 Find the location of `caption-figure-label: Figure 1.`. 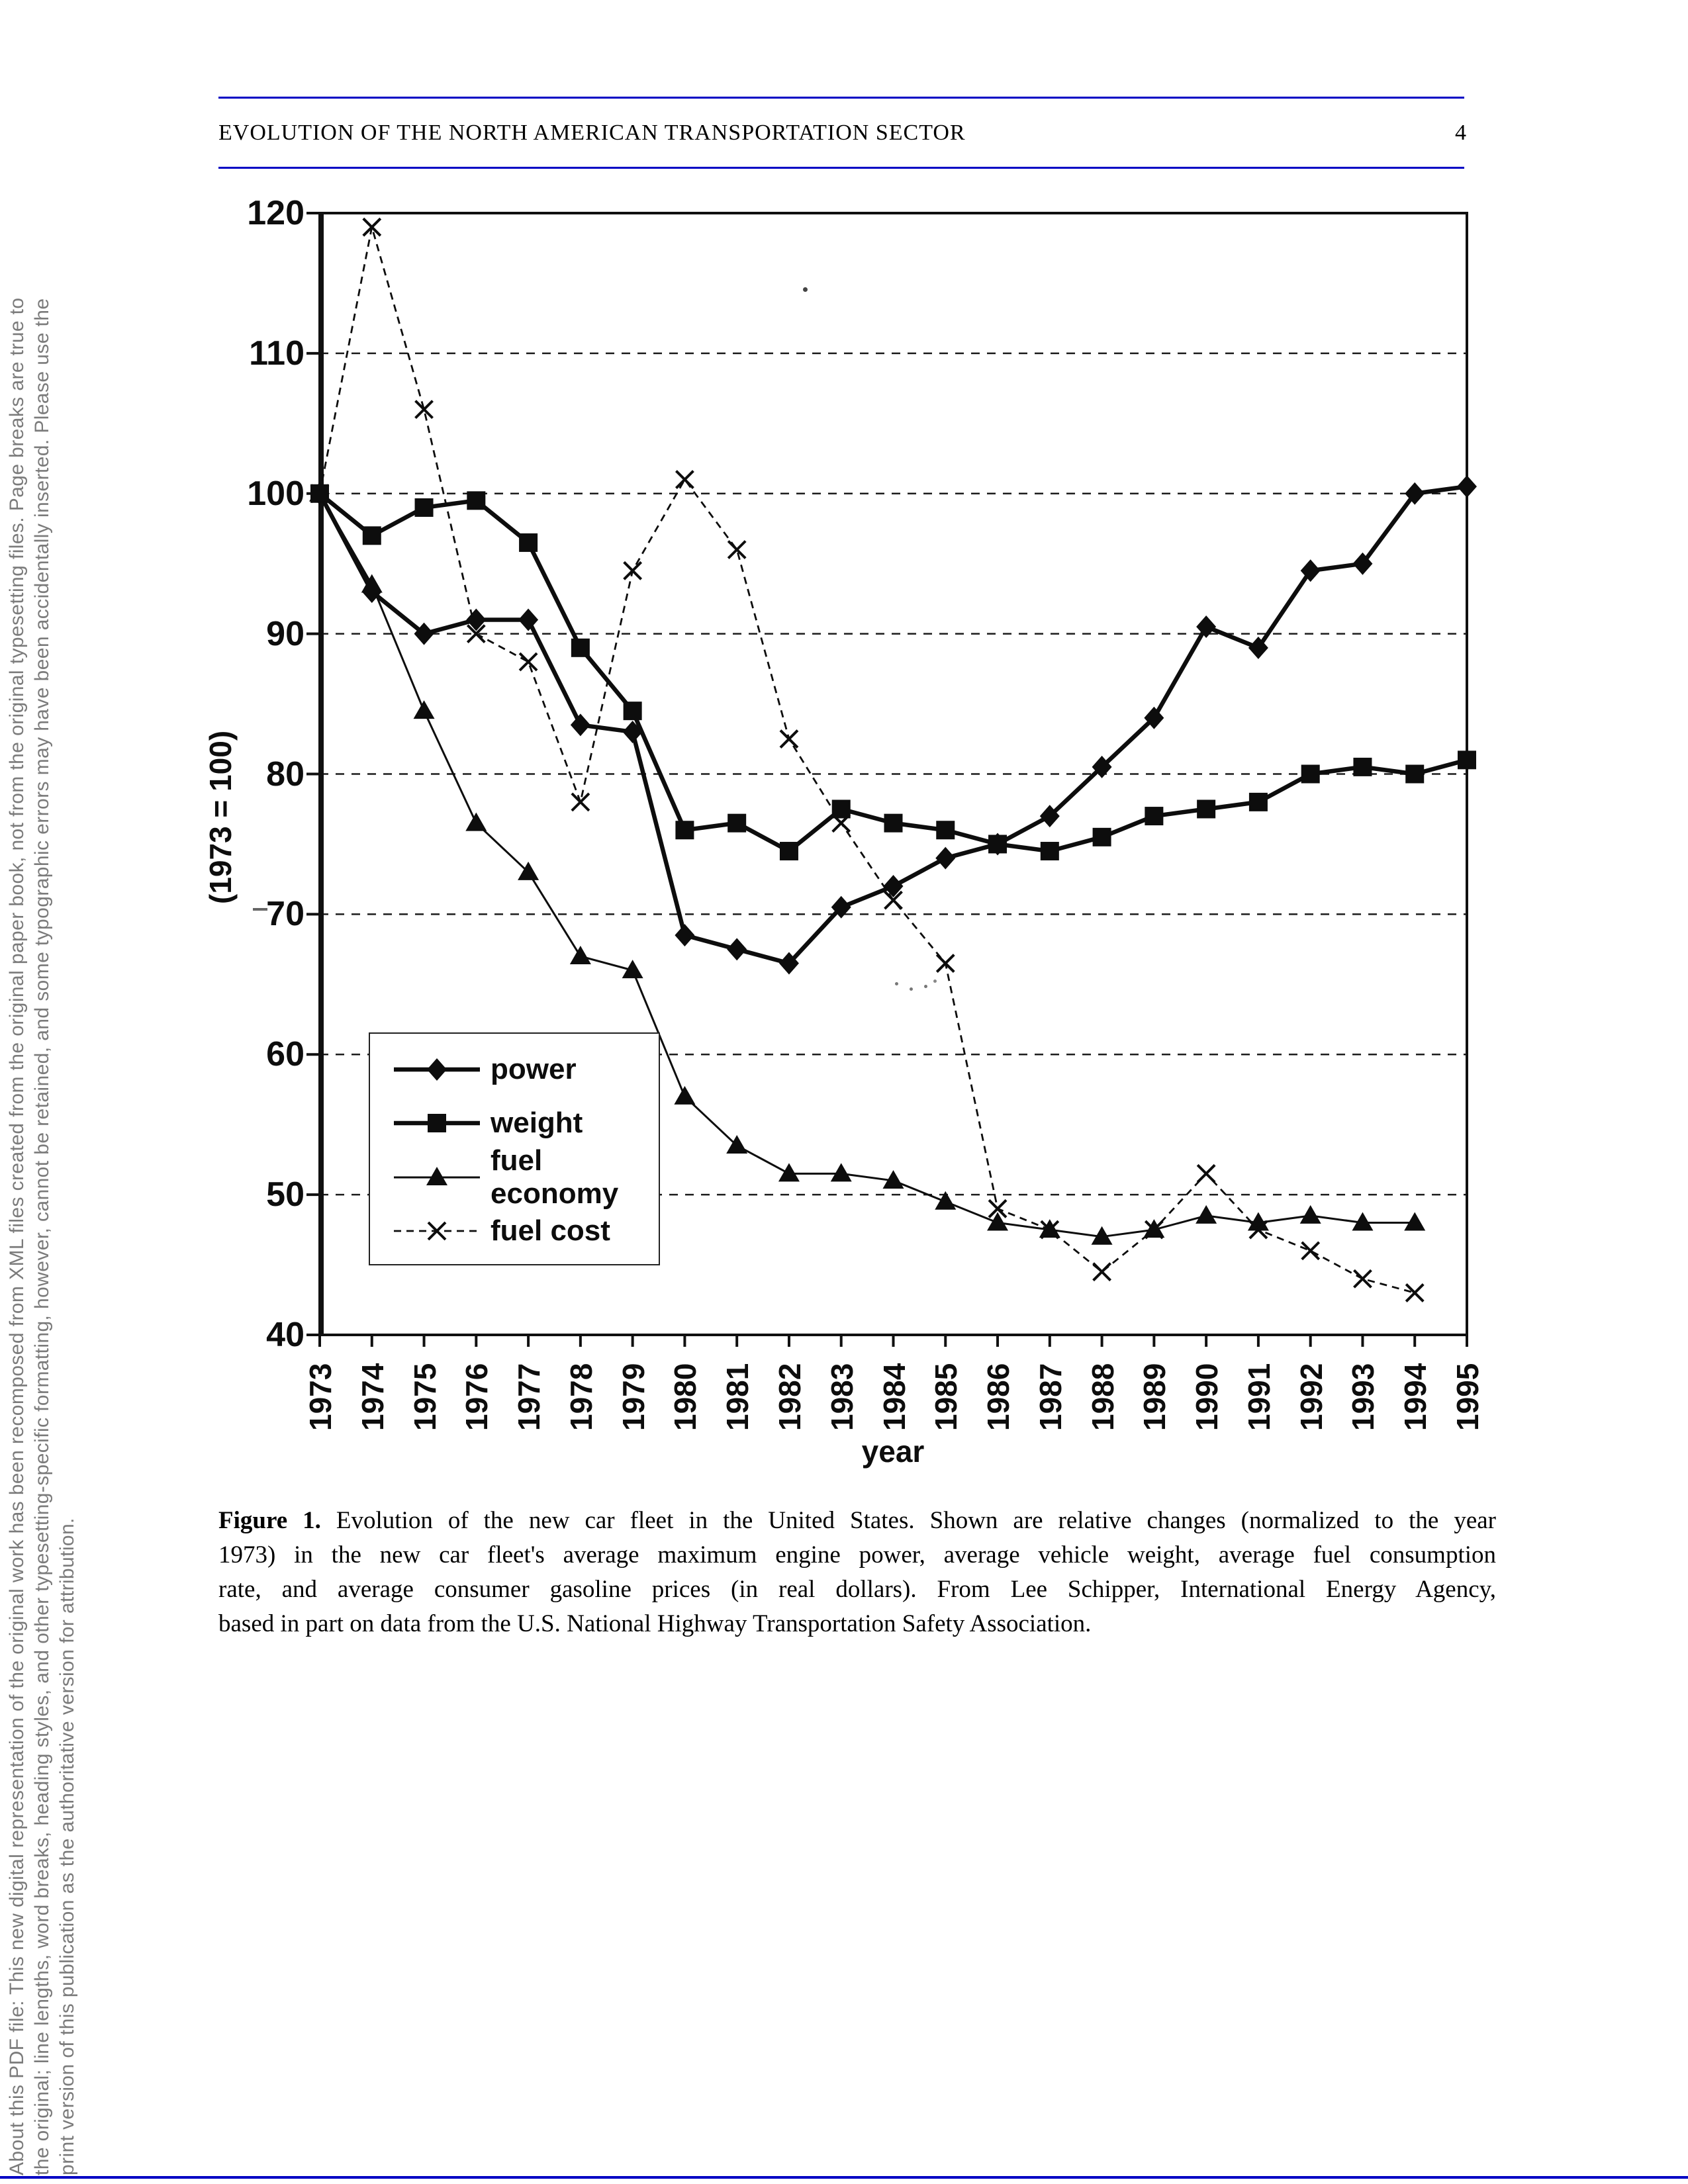

caption-figure-label: Figure 1. is located at coordinates (269, 1521).